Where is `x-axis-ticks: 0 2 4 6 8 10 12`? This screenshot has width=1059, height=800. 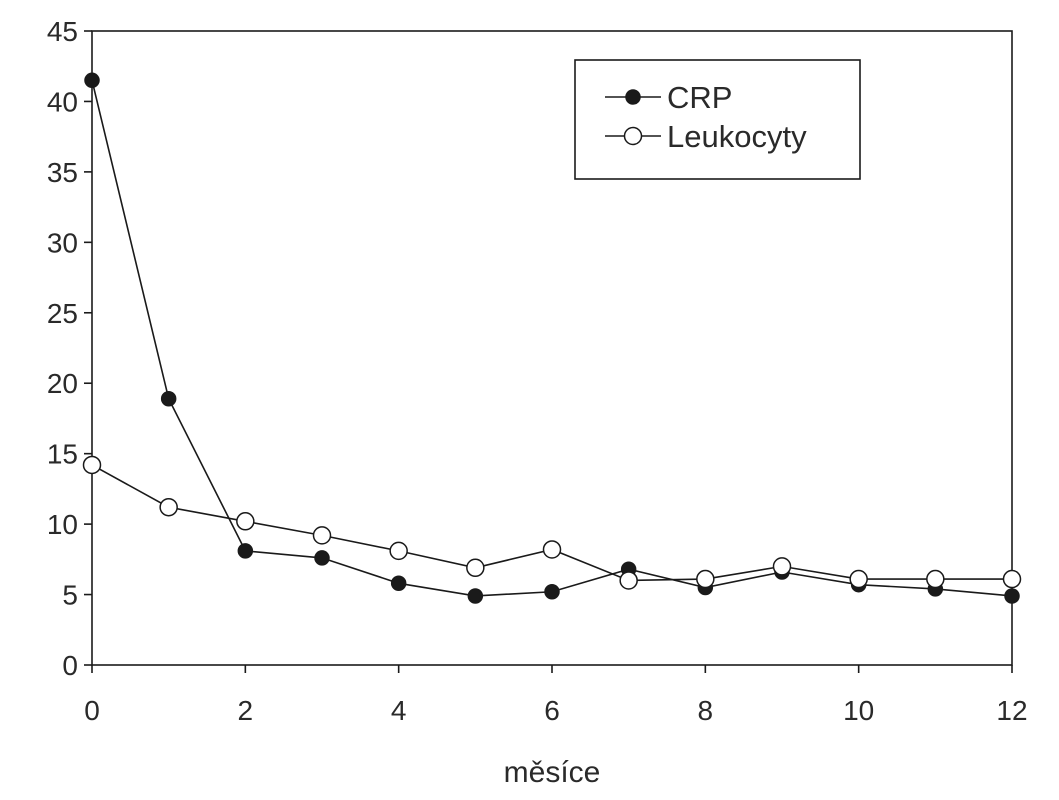 x-axis-ticks: 0 2 4 6 8 10 12 is located at coordinates (556, 695).